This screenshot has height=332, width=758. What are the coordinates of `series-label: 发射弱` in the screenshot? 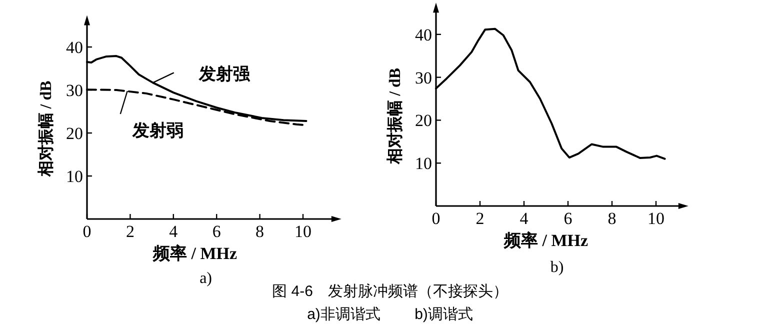 It's located at (157, 130).